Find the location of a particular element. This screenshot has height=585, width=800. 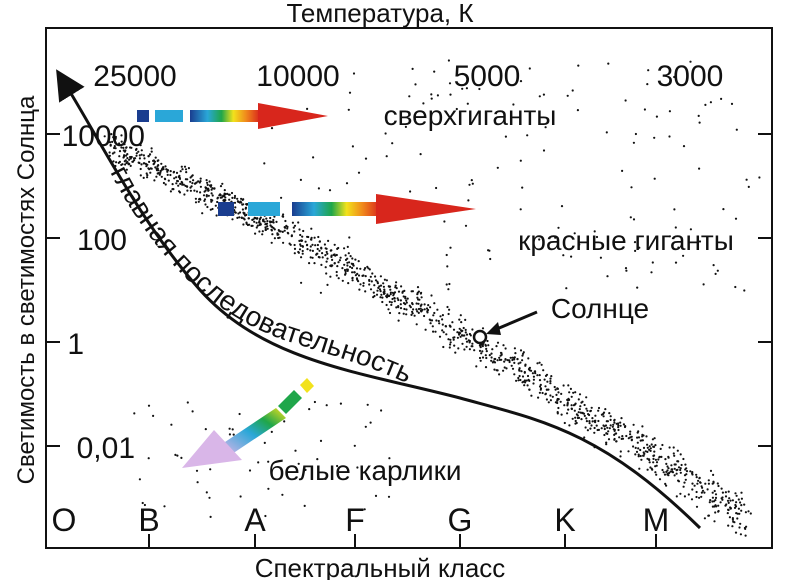

spectral-class-label: G is located at coordinates (460, 520).